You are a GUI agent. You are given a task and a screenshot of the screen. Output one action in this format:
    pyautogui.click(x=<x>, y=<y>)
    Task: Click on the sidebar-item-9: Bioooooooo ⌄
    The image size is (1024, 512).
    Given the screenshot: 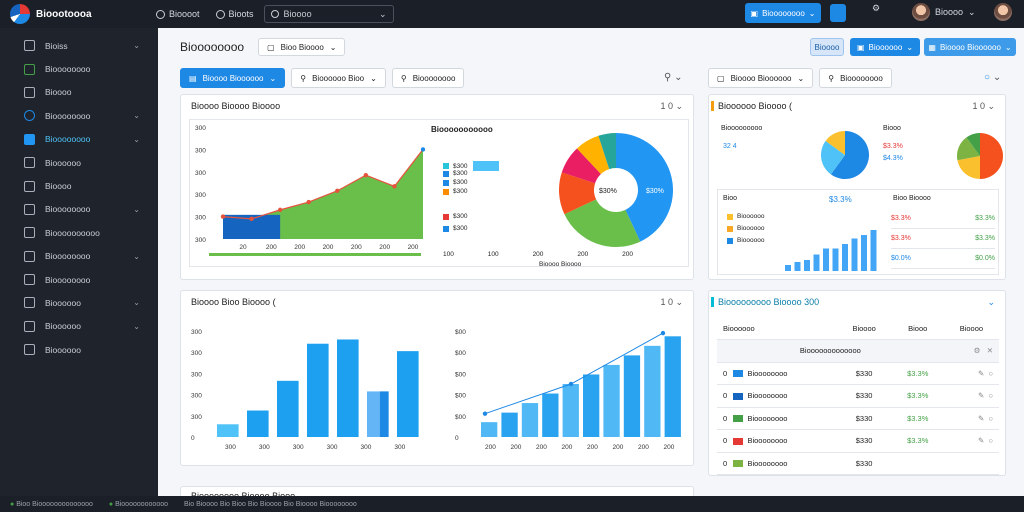 What is the action you would take?
    pyautogui.click(x=79, y=256)
    